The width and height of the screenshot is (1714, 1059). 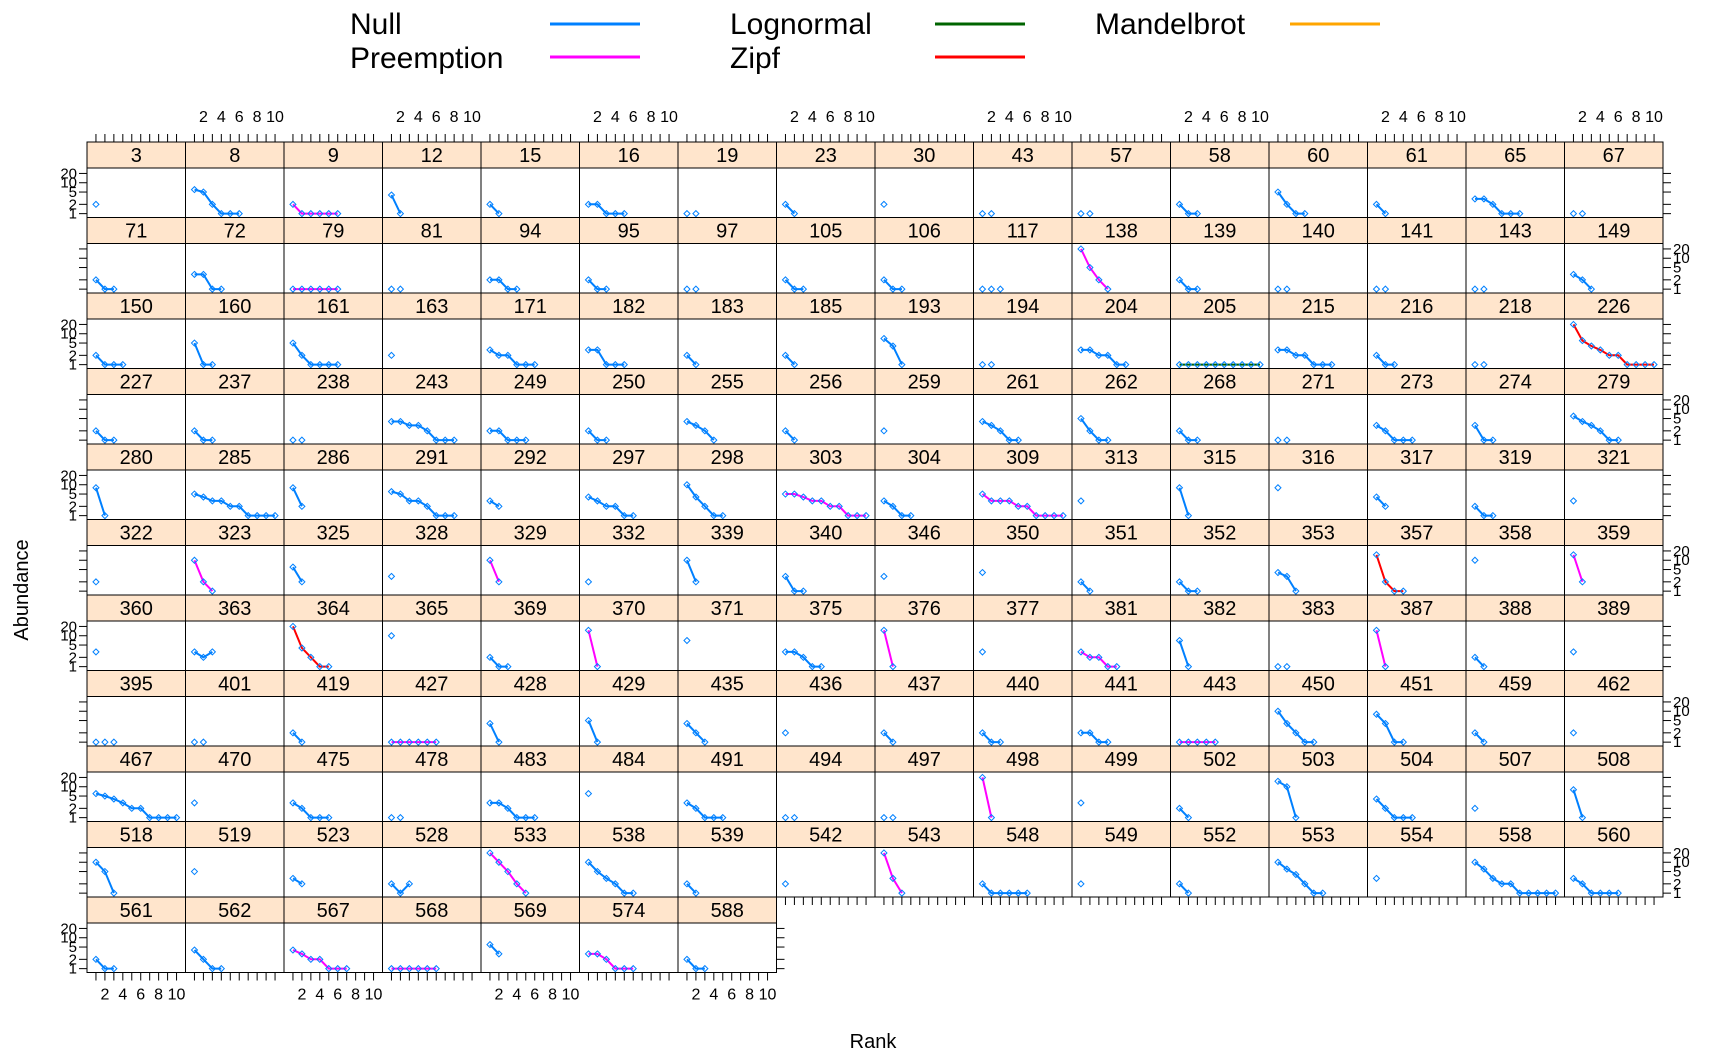 What do you see at coordinates (1614, 179) in the screenshot?
I see `panel-67: 67` at bounding box center [1614, 179].